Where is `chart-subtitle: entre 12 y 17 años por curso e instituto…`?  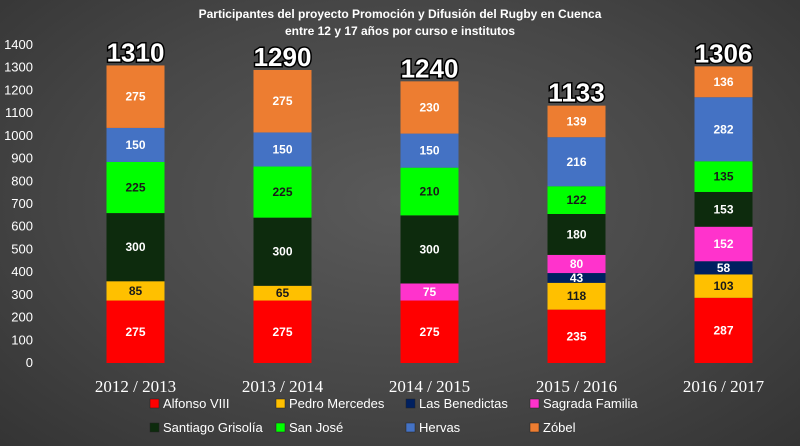 chart-subtitle: entre 12 y 17 años por curso e instituto… is located at coordinates (400, 31).